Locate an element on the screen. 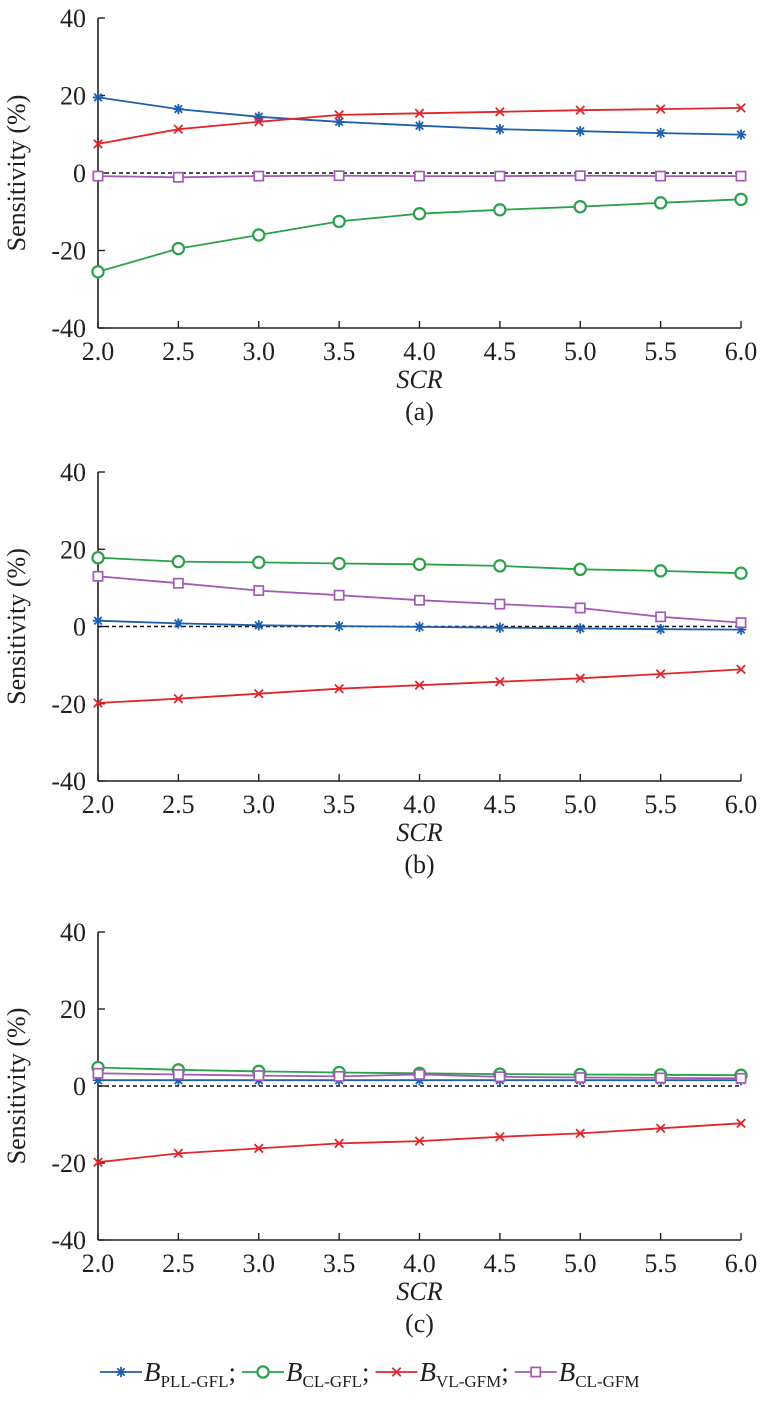  legend-label-vl_gfm: BVL-GFM; is located at coordinates (464, 1374).